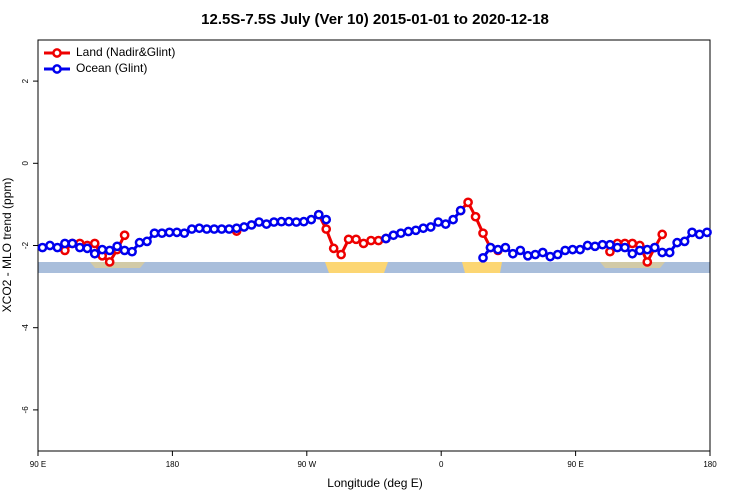 This screenshot has height=500, width=750. What do you see at coordinates (441, 464) in the screenshot?
I see `x-tick-label: 0` at bounding box center [441, 464].